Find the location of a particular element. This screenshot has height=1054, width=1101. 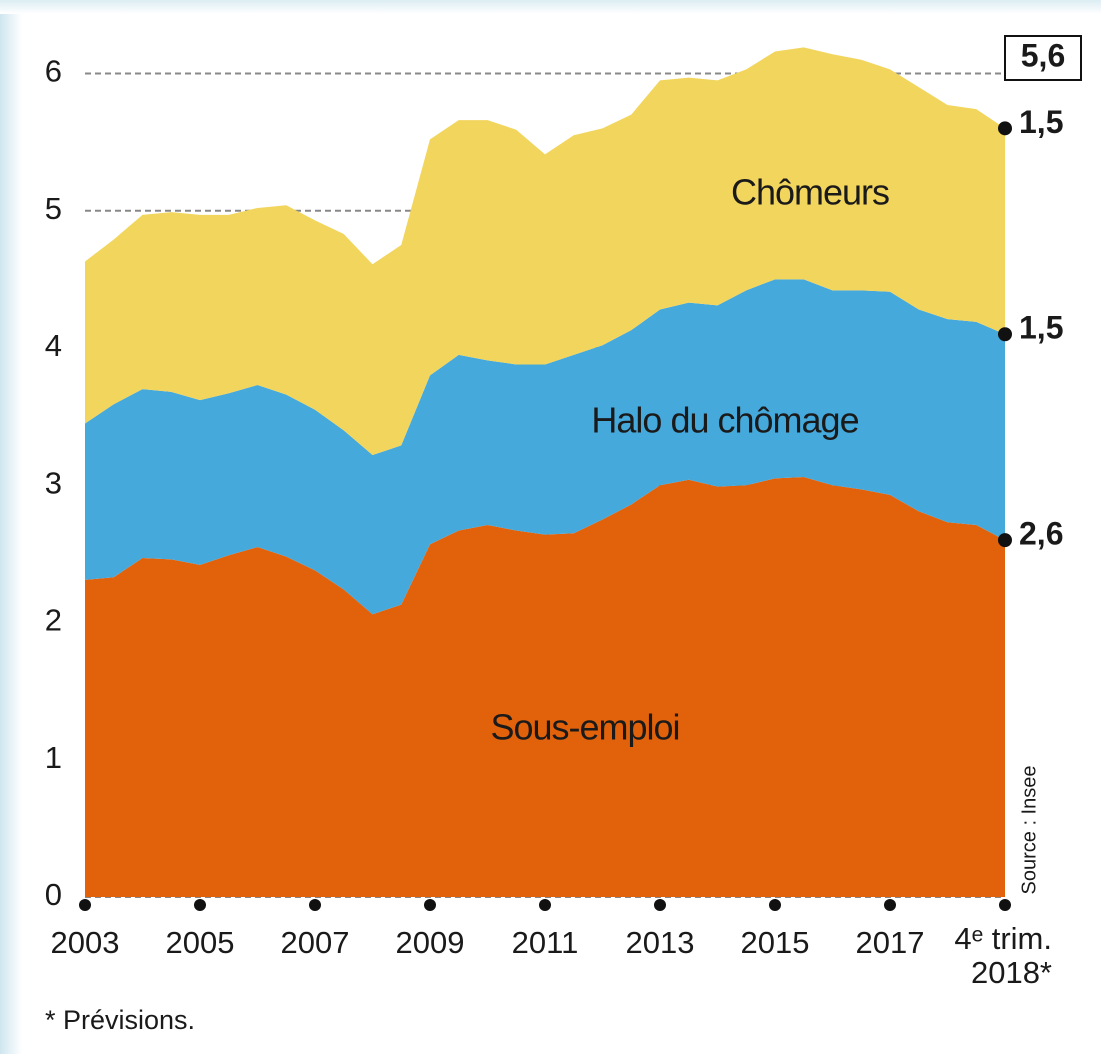

x-tick-label: 4ᵉ trim. 2018* is located at coordinates (1003, 956).